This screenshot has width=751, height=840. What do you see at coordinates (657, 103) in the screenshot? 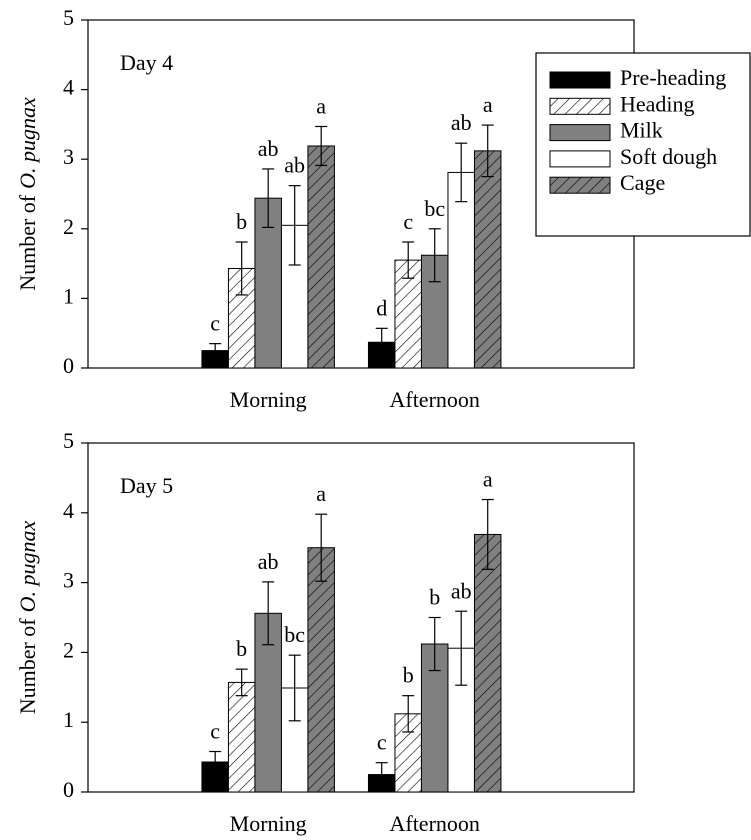
I see `legend-label: Heading` at bounding box center [657, 103].